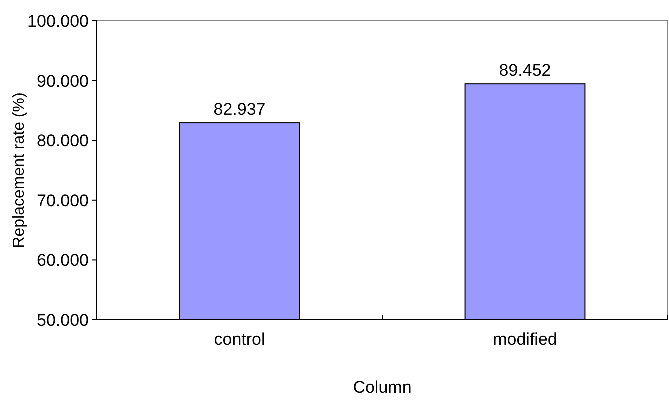 The width and height of the screenshot is (669, 403). What do you see at coordinates (63, 260) in the screenshot?
I see `y-tick-label: 60.000` at bounding box center [63, 260].